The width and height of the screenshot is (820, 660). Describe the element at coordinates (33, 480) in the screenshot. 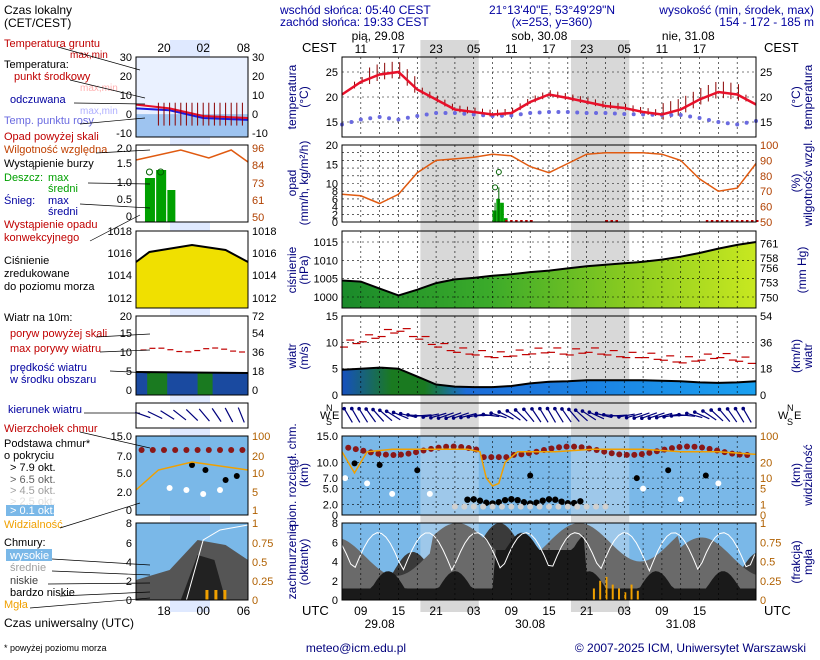

I see `legend-okt2: > 6.5 okt.` at that location.